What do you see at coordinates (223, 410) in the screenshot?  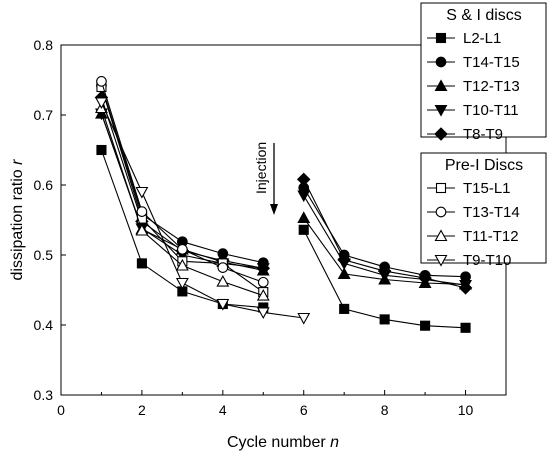 I see `x-tick-label: 4` at bounding box center [223, 410].